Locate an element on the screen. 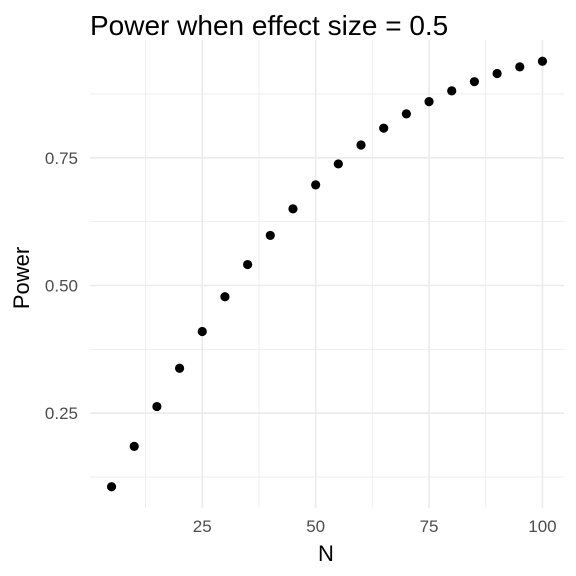 The width and height of the screenshot is (576, 576). y-tick-label: 0.50 is located at coordinates (61, 285).